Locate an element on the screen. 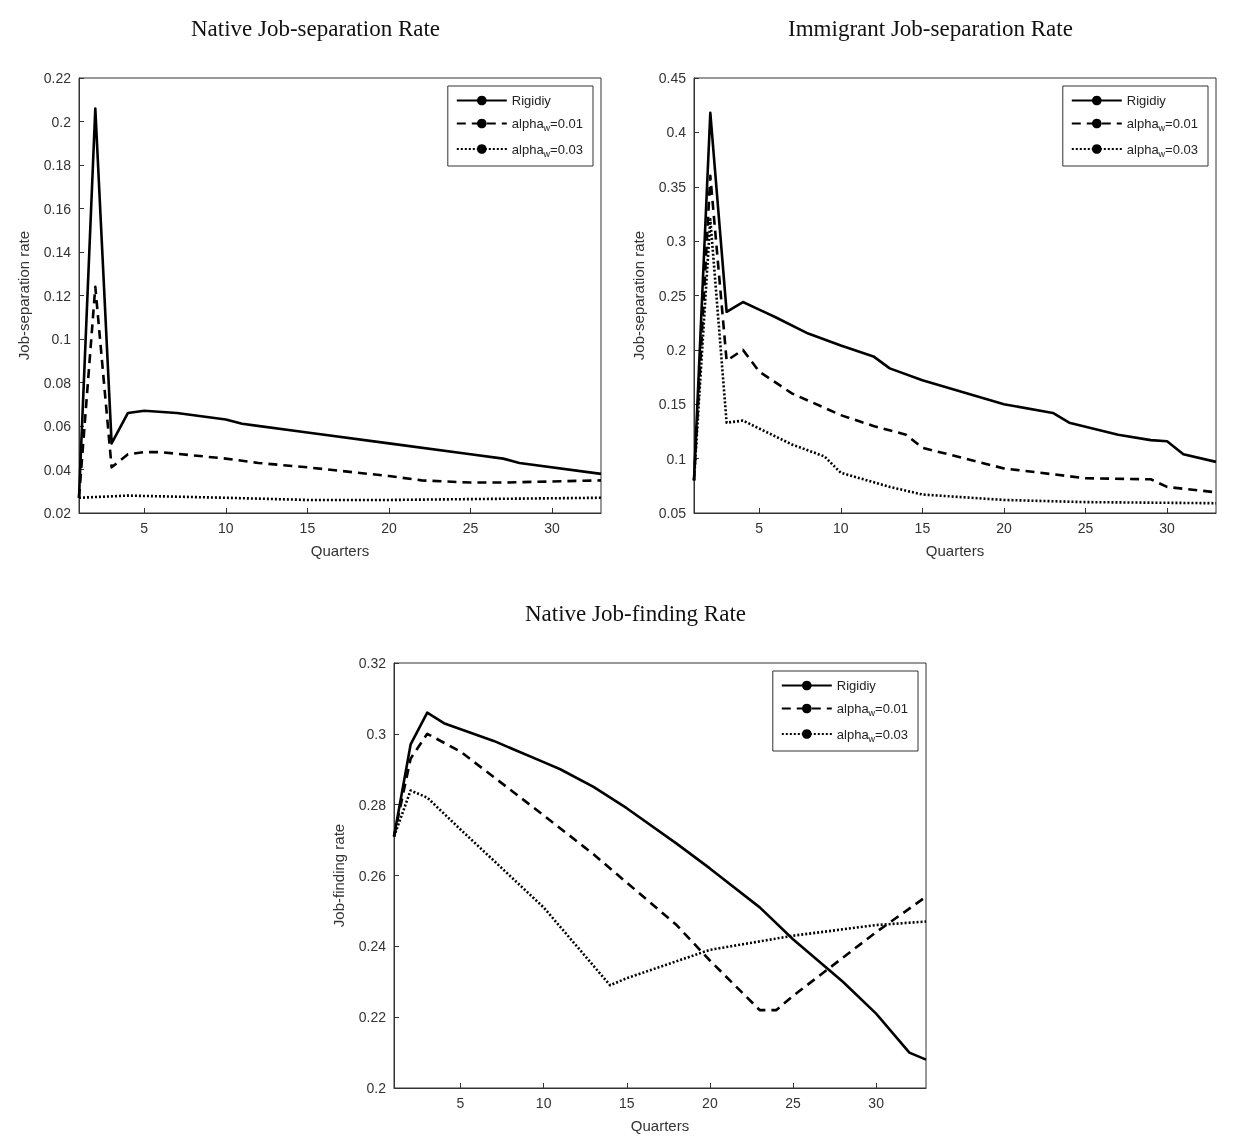 The height and width of the screenshot is (1142, 1233). y-tick-label: 0.14 is located at coordinates (57, 252).